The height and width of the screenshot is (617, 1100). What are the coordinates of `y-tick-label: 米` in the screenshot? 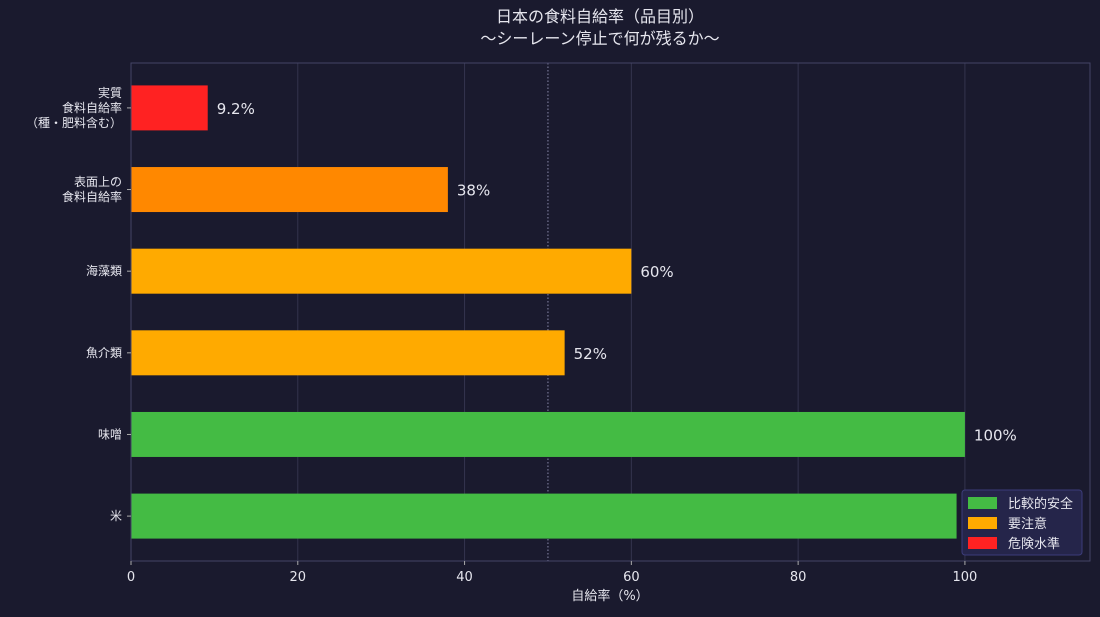 It's located at (116, 516).